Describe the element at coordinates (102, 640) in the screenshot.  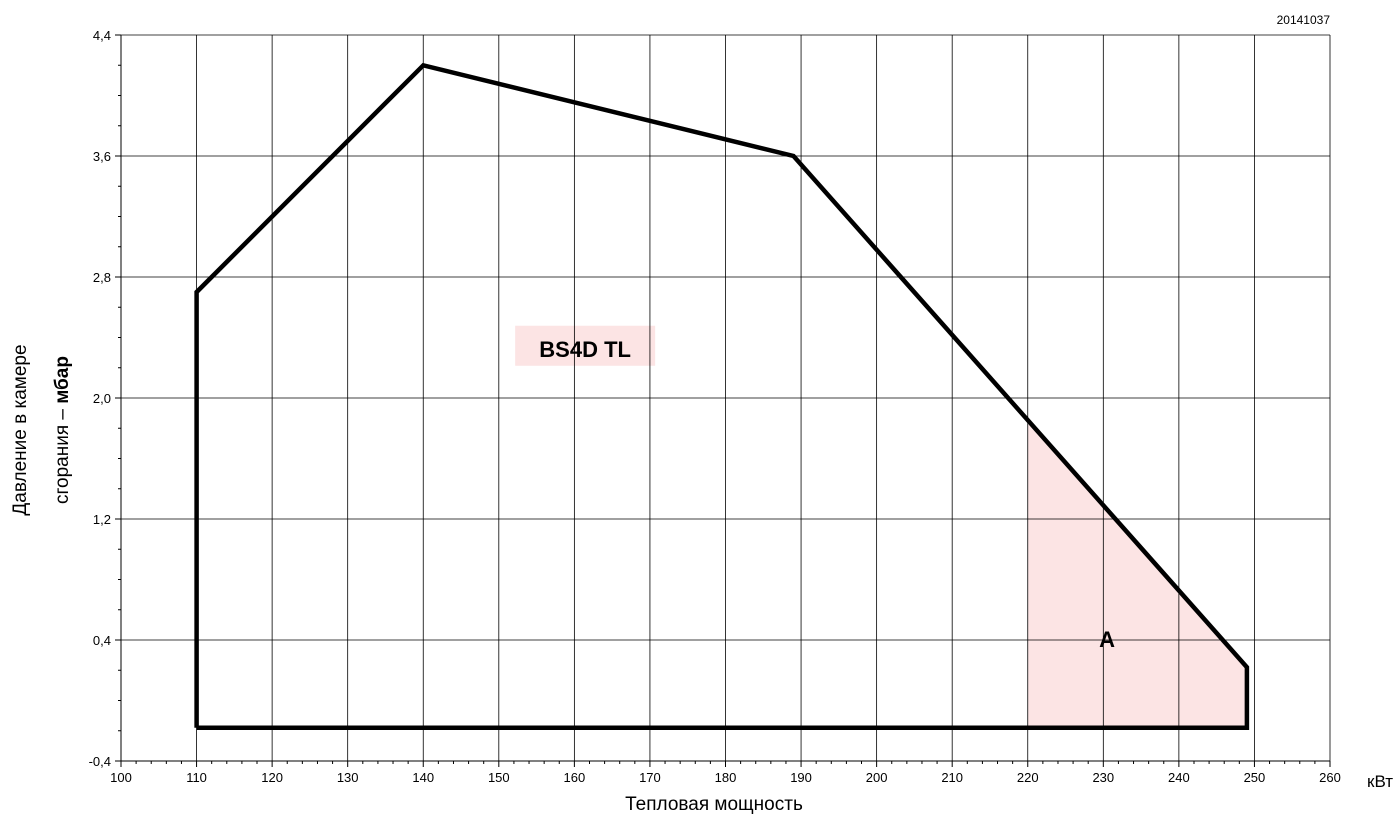
I see `y-tick-label: 0,4` at that location.